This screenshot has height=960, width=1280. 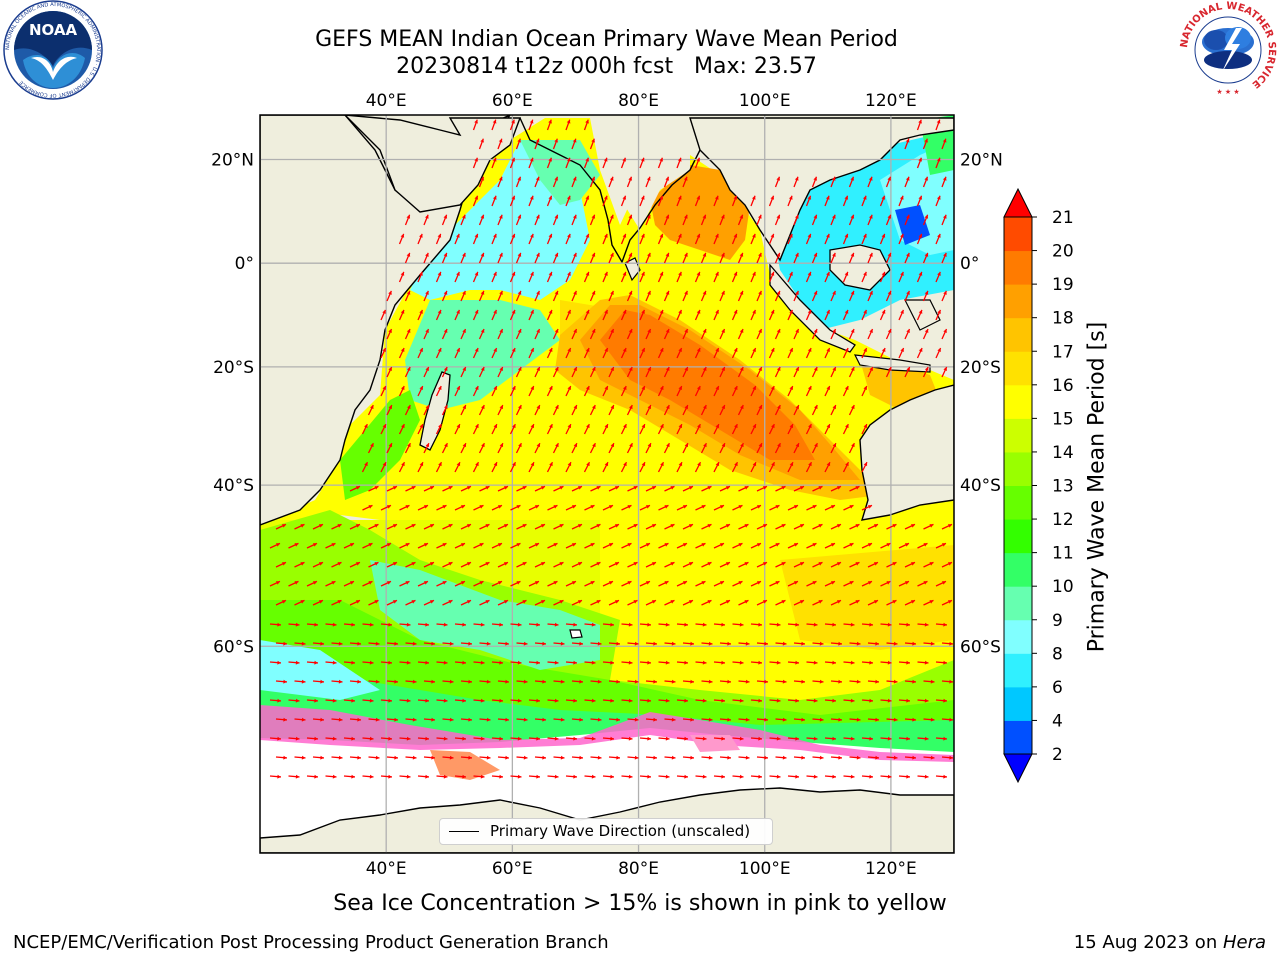 I want to click on colorbar-tick-label: 8, so click(x=1057, y=654).